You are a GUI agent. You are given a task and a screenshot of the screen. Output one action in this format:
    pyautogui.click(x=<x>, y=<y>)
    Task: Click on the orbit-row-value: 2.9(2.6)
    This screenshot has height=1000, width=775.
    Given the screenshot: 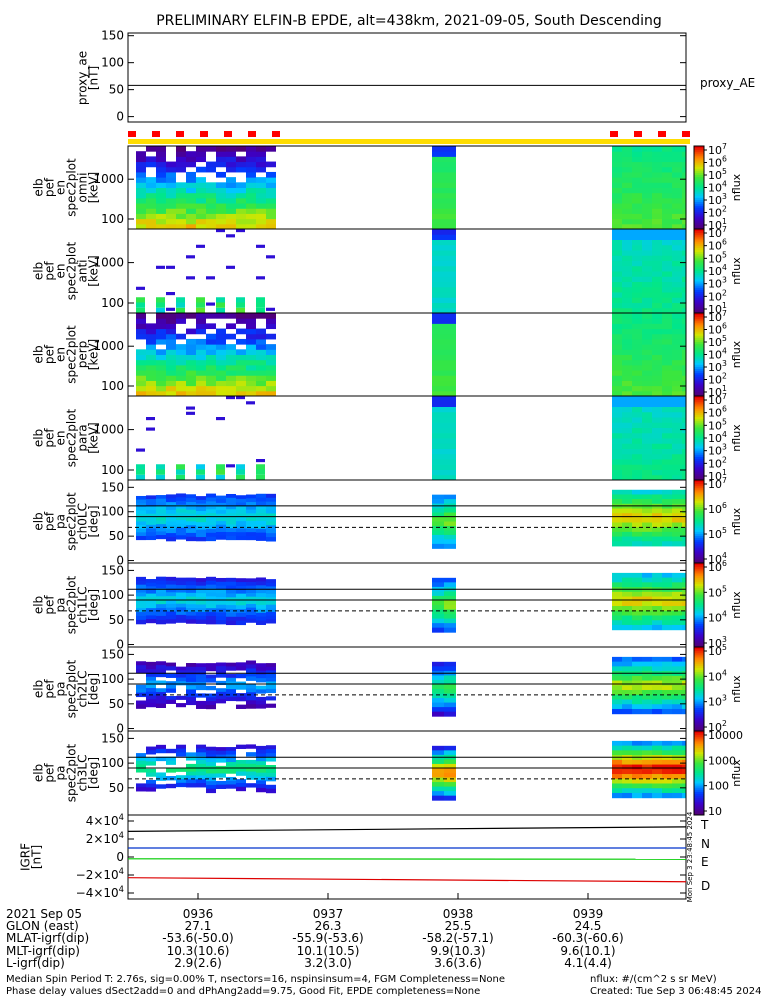 What is the action you would take?
    pyautogui.click(x=198, y=962)
    